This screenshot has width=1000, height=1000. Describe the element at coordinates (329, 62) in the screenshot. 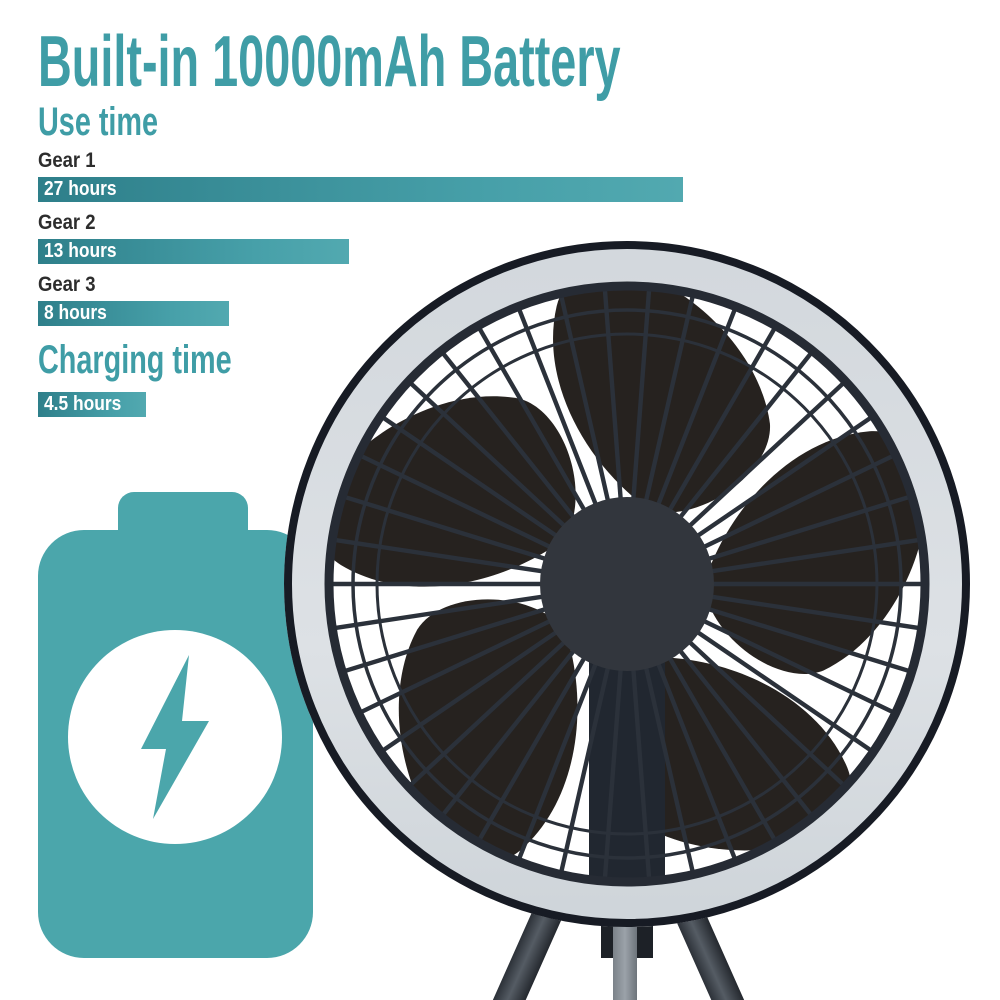

I see `page-title: Built-in 10000mAh Battery` at that location.